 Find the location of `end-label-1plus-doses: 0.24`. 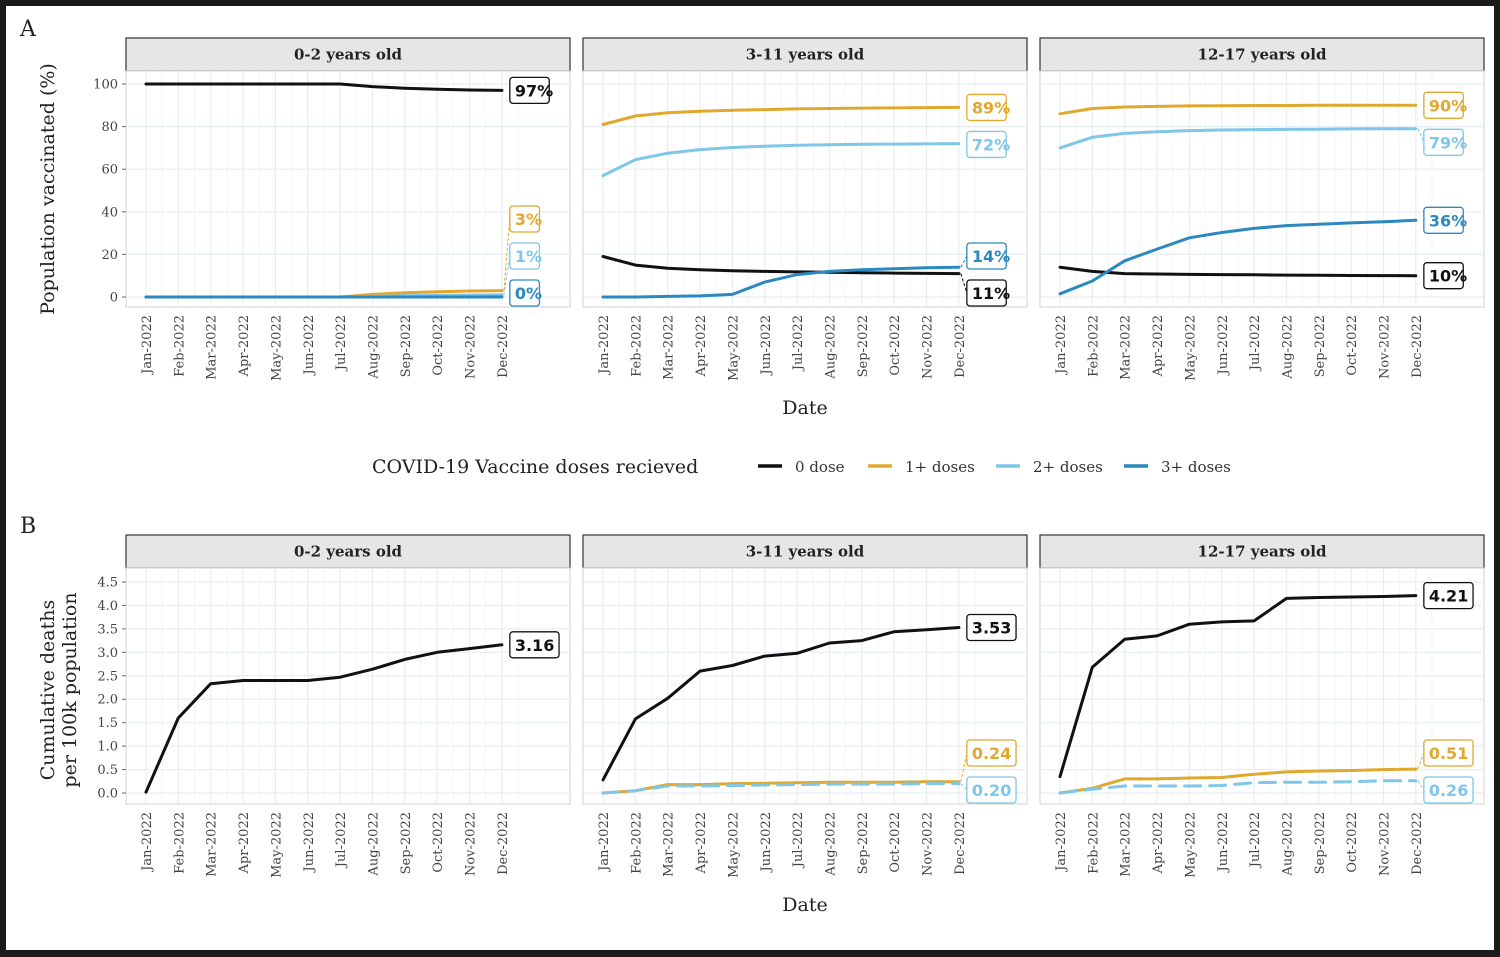

end-label-1plus-doses: 0.24 is located at coordinates (991, 753).